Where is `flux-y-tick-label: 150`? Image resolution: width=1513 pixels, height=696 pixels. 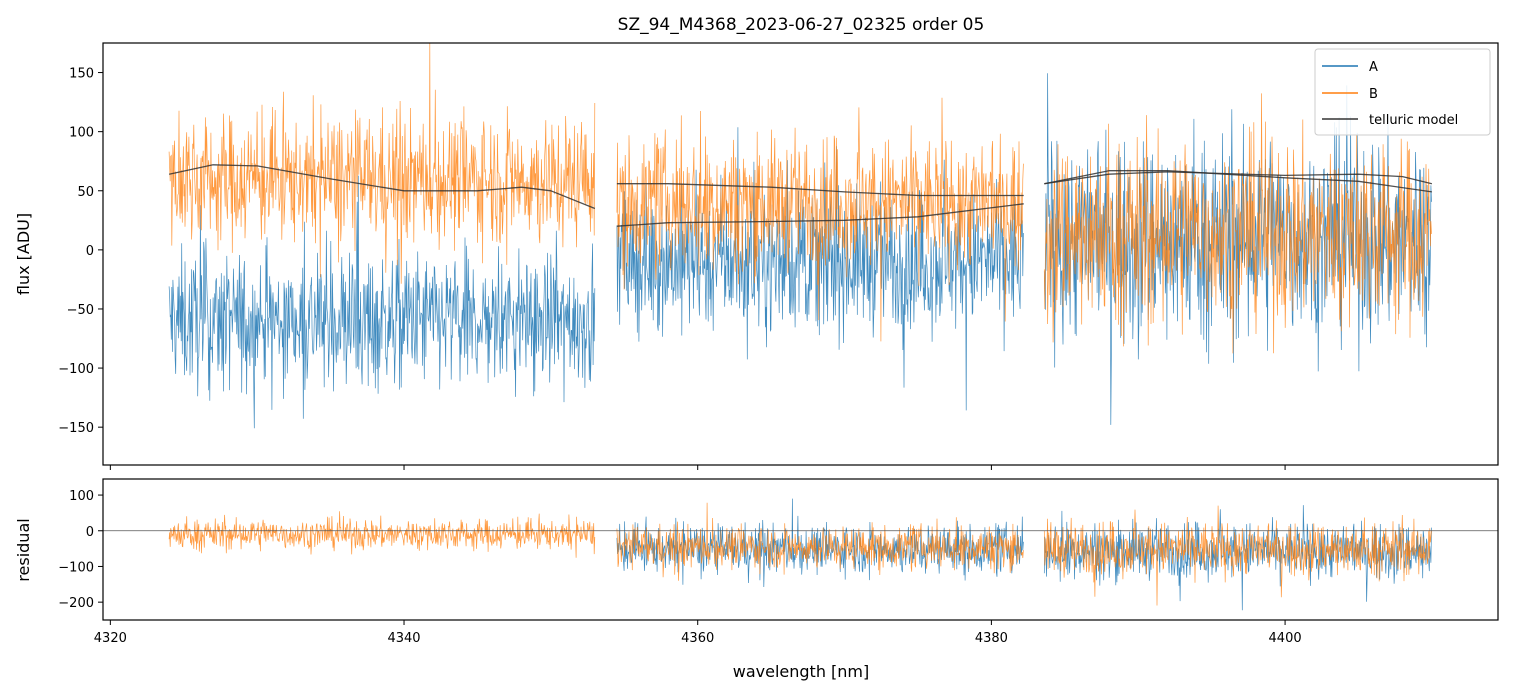
flux-y-tick-label: 150 is located at coordinates (81, 74).